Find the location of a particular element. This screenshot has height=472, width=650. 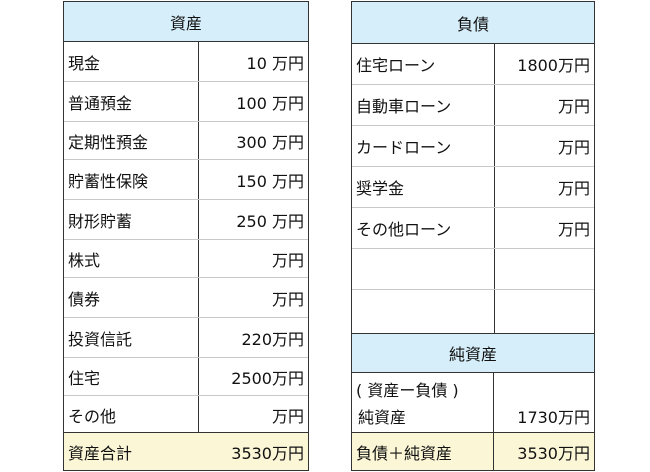

asset-label: 財形貯蓄 is located at coordinates (100, 221).